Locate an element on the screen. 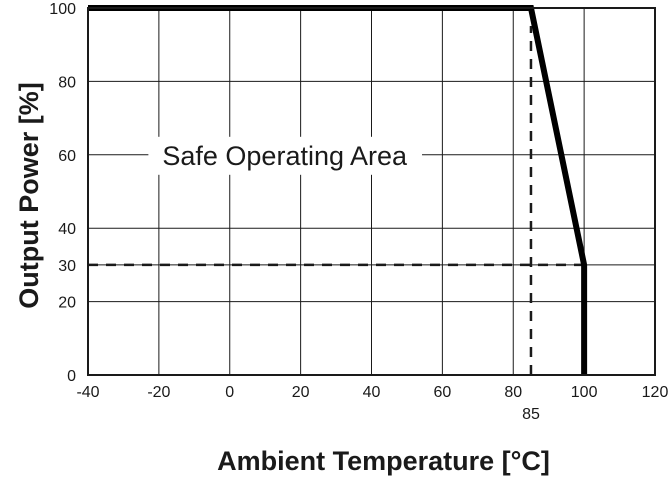  x-tick-labels: -40 -20 0 20 40 60 80 100 120 is located at coordinates (372, 392).